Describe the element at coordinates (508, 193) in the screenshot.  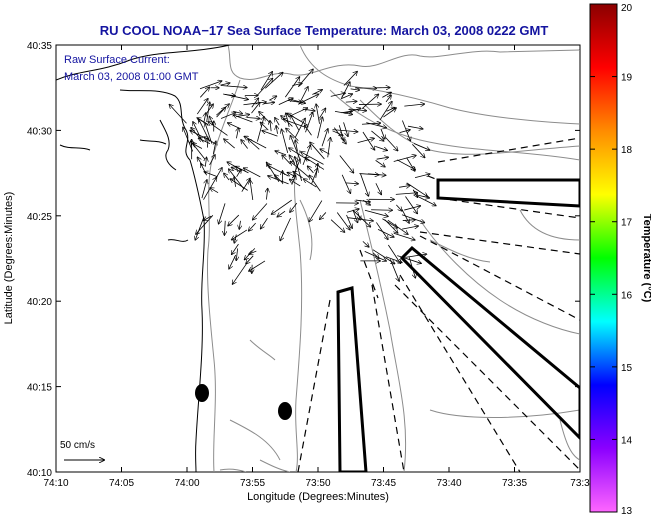
I see `lane-east` at that location.